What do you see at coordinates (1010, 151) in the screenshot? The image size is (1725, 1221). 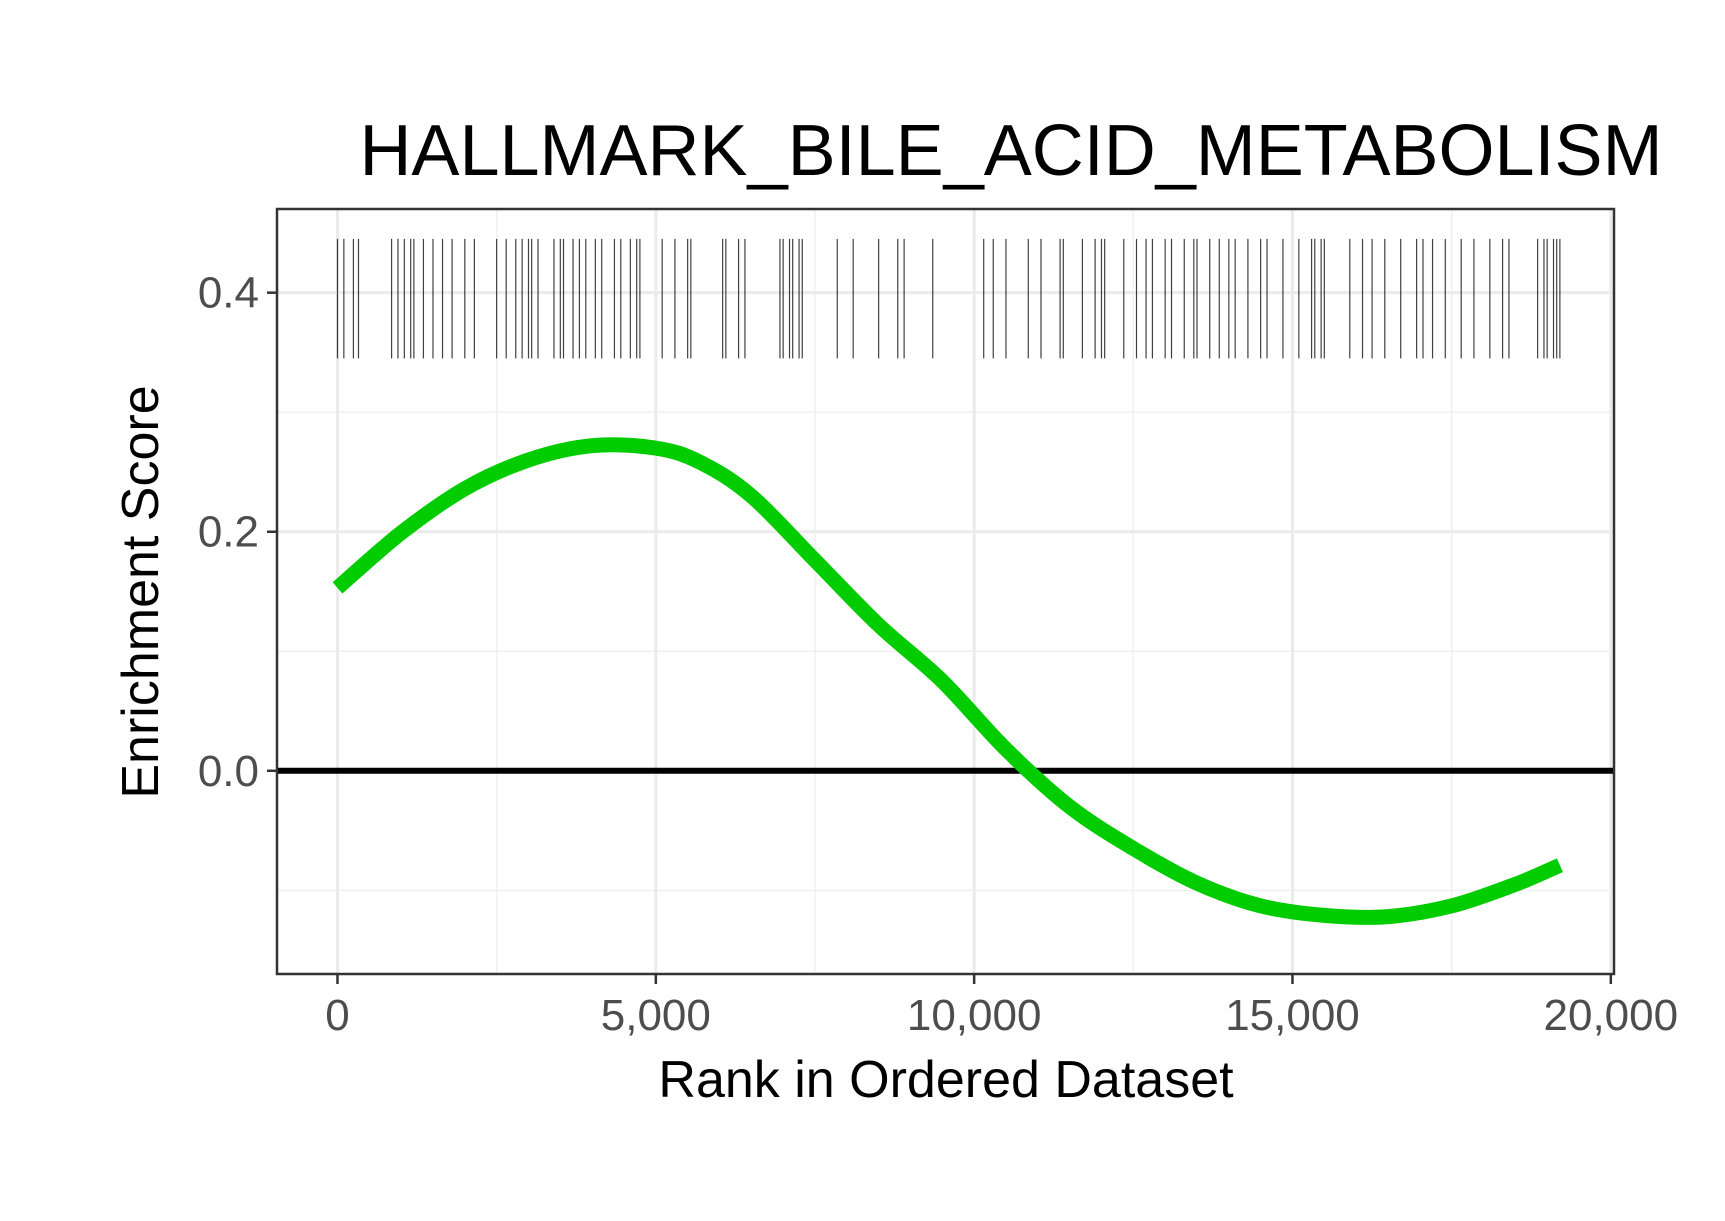 I see `chart-title: HALLMARK_BILE_ACID_METABOLISM` at bounding box center [1010, 151].